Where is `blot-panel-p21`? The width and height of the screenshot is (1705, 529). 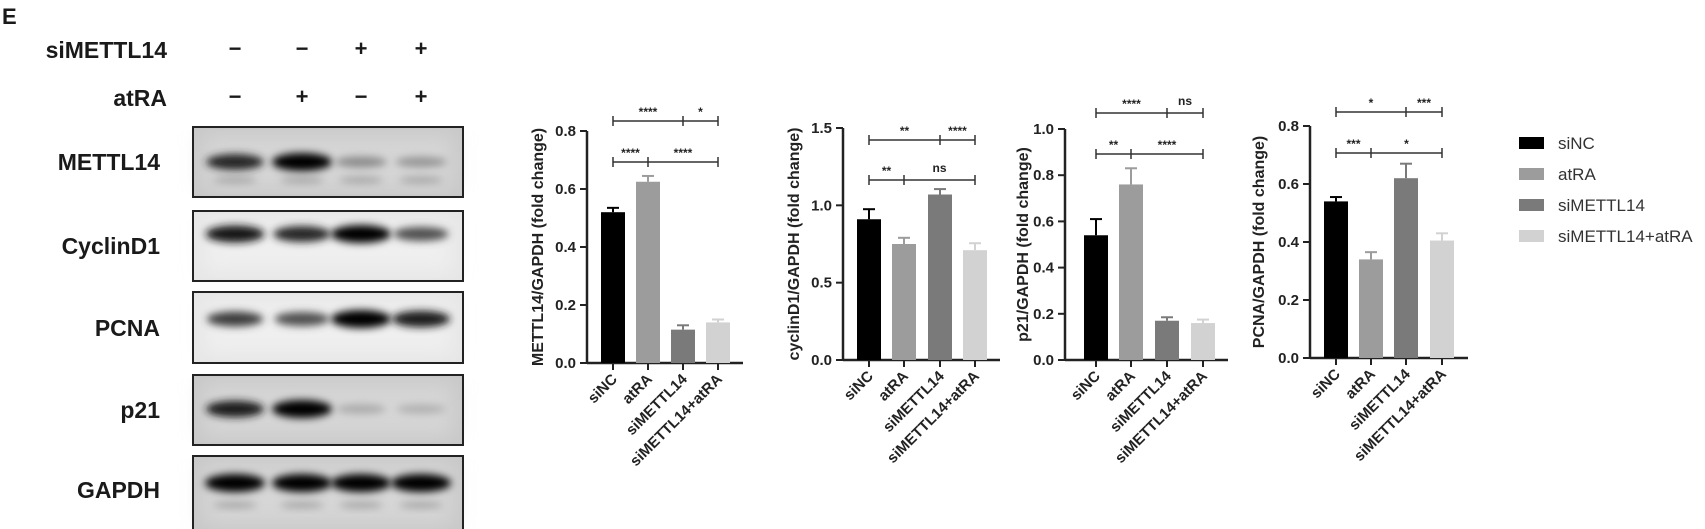 blot-panel-p21 is located at coordinates (328, 410).